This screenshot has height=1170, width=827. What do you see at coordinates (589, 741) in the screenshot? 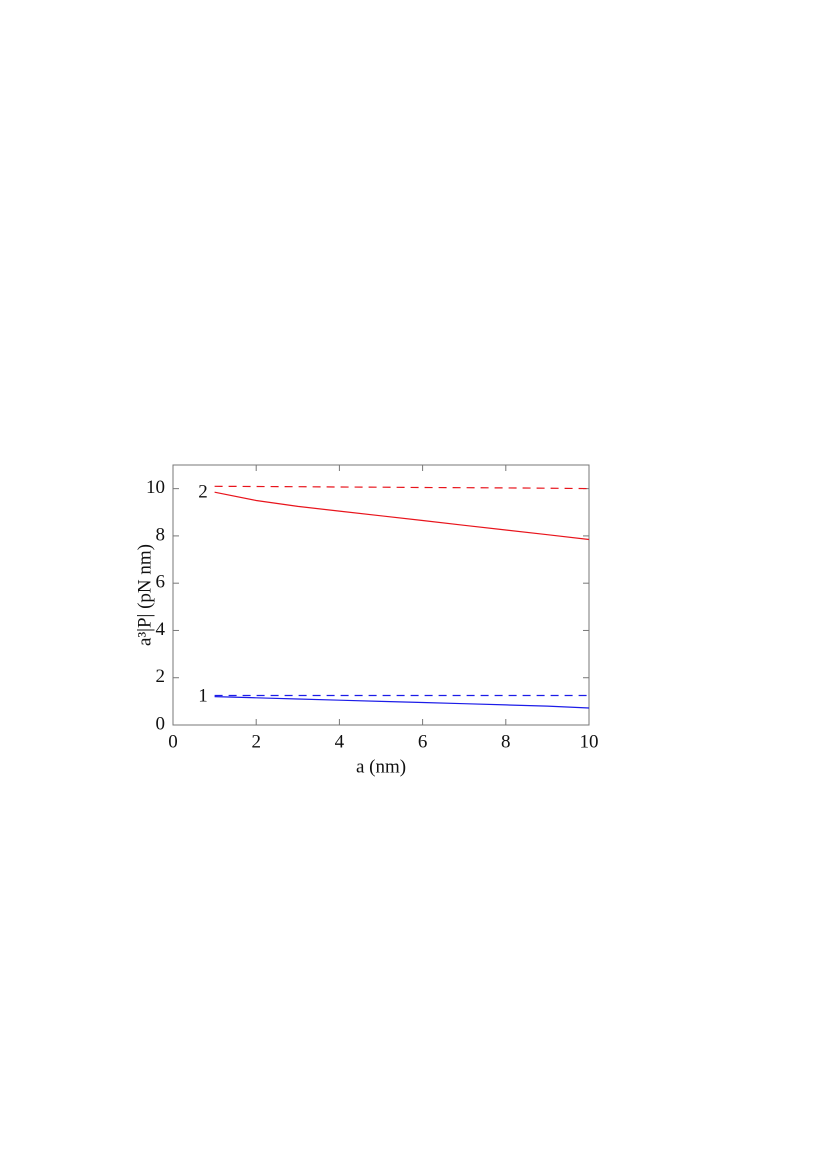
I see `x-tick-label: 10` at bounding box center [589, 741].